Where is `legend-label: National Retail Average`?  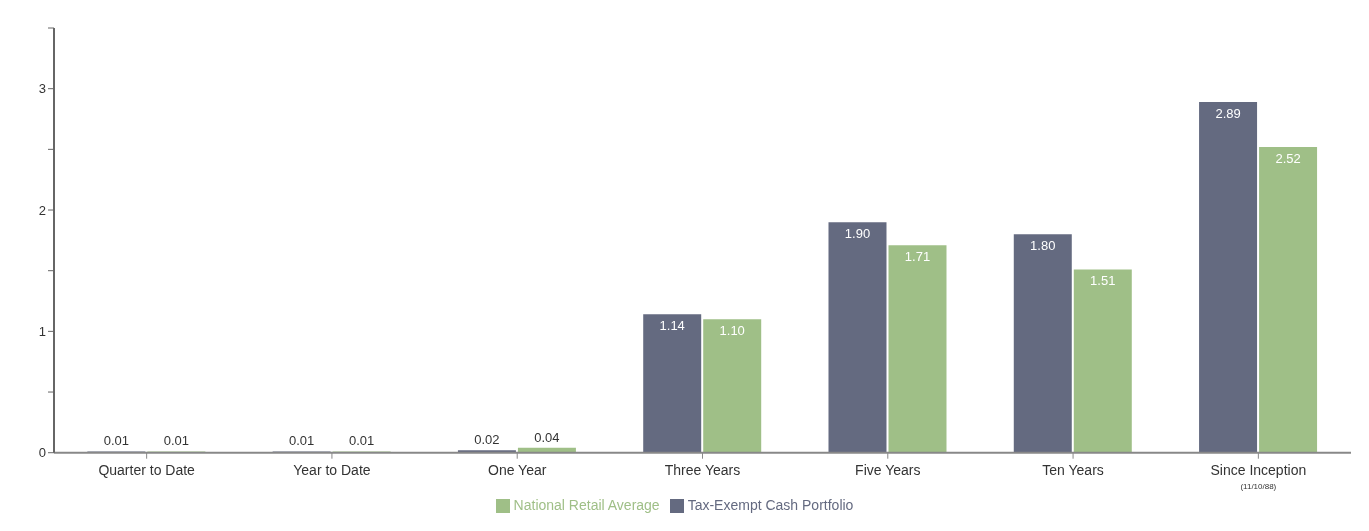 legend-label: National Retail Average is located at coordinates (586, 504).